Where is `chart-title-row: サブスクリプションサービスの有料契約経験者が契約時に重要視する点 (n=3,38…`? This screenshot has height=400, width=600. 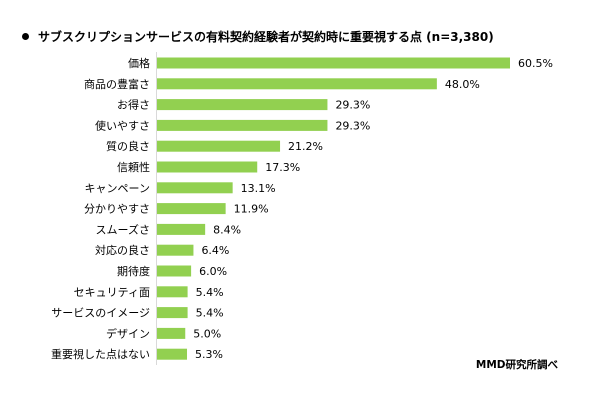
chart-title-row: サブスクリプションサービスの有料契約経験者が契約時に重要視する点 (n=3,38… is located at coordinates (302, 36).